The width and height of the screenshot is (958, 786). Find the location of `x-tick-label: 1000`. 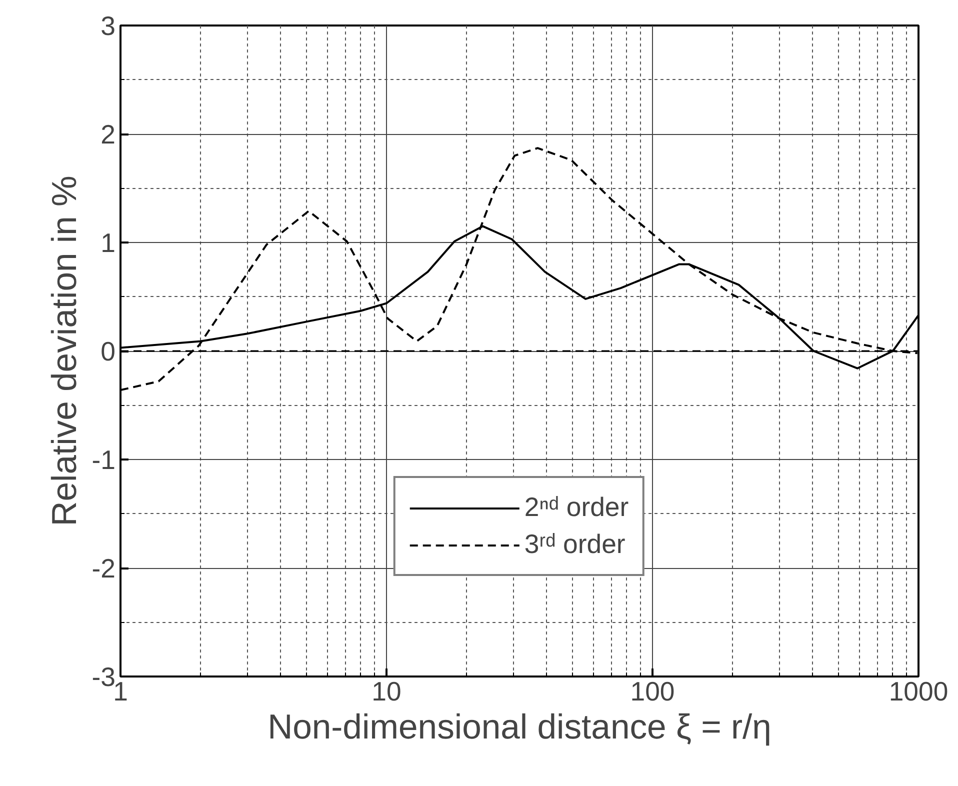

x-tick-label: 1000 is located at coordinates (918, 691).